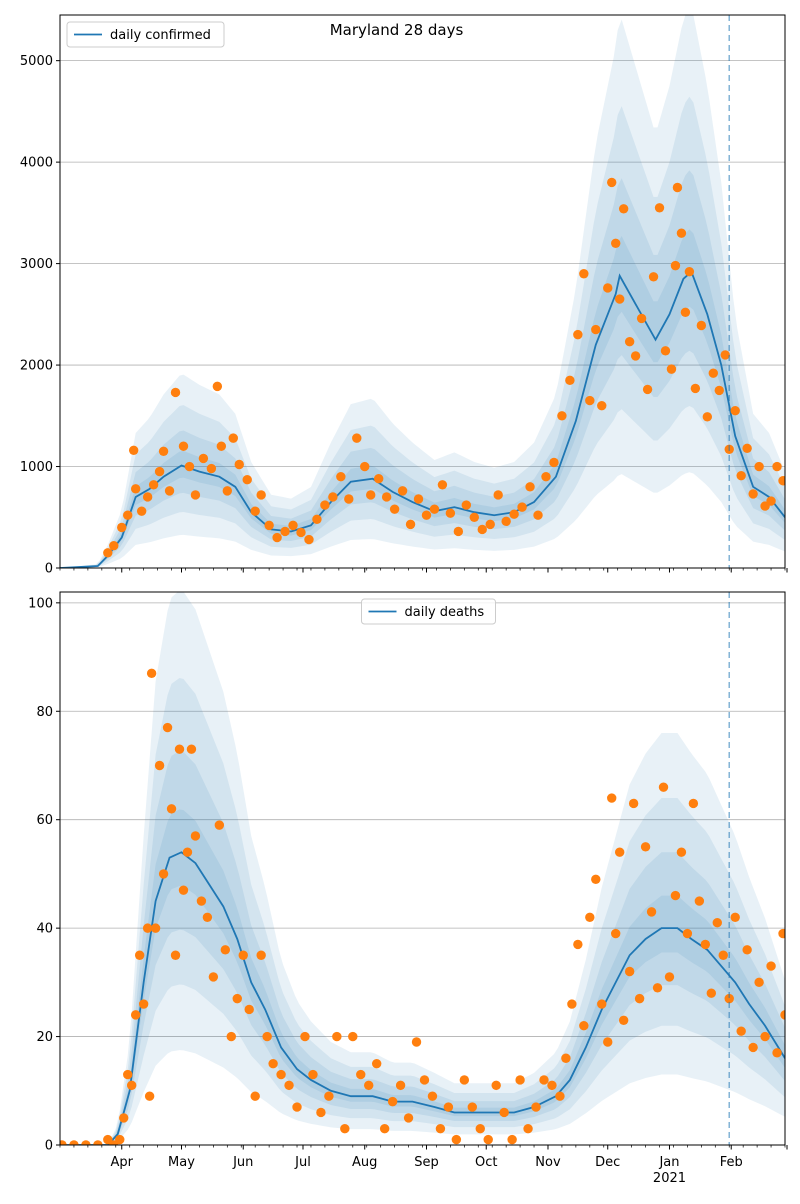 This screenshot has width=800, height=1204. I want to click on legend-label: daily confirmed, so click(160, 35).